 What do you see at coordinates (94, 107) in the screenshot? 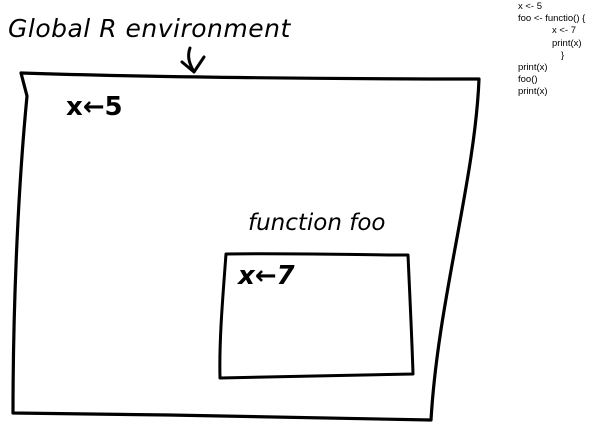
I see `global-assignment-text: x←5` at bounding box center [94, 107].